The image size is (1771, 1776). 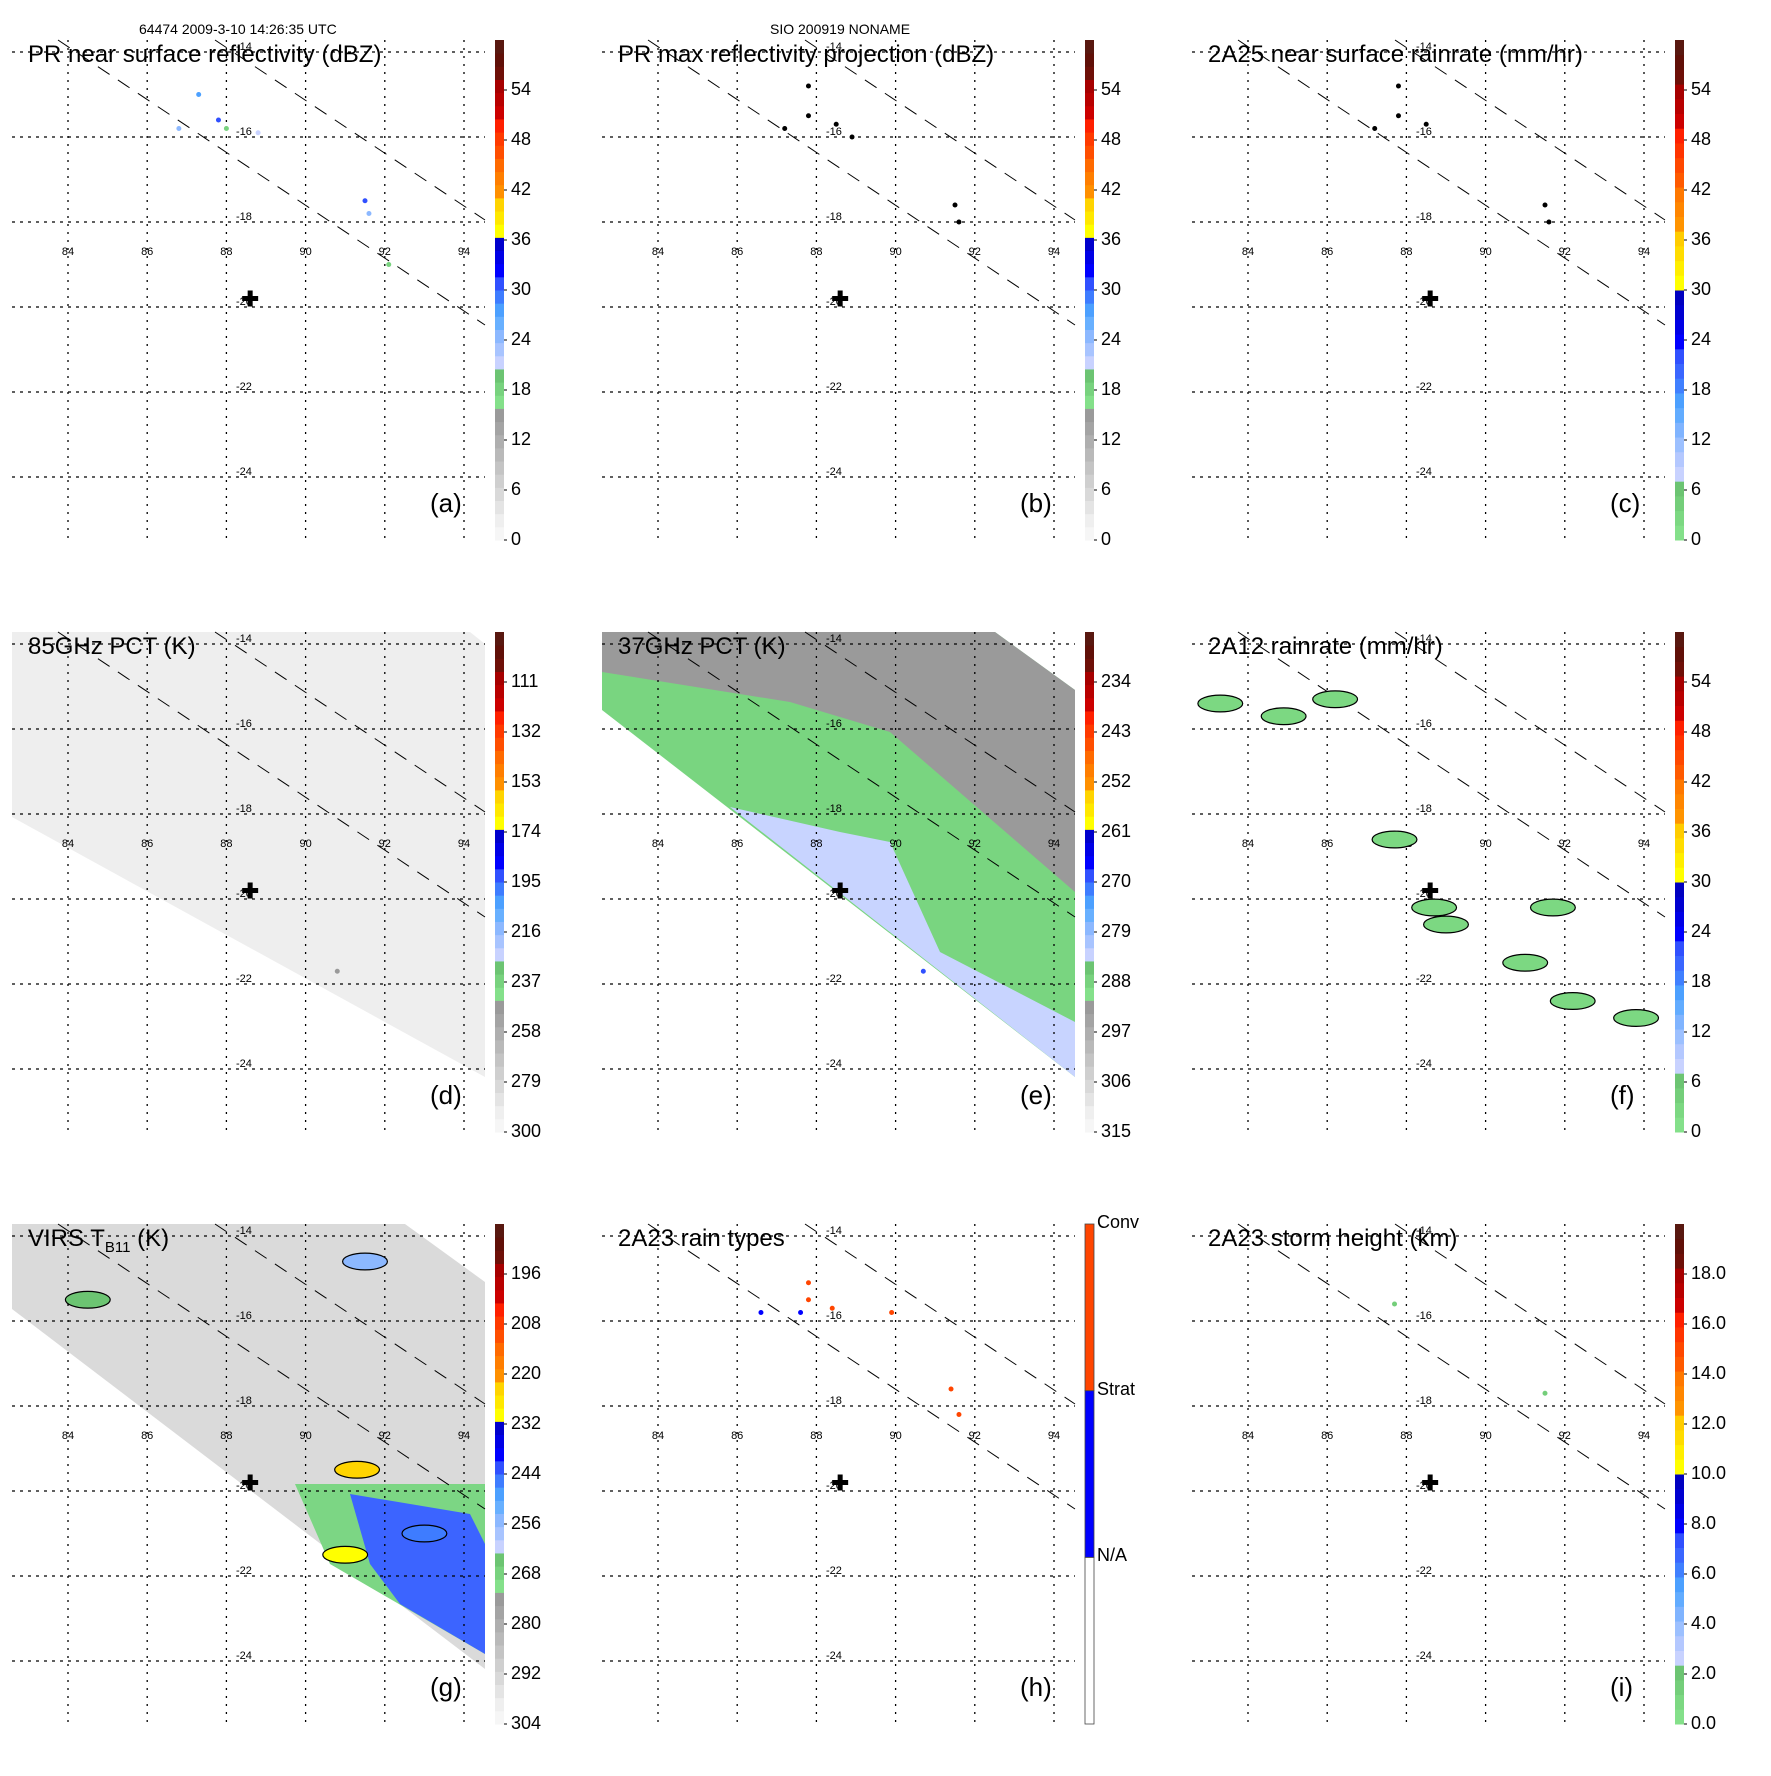 What do you see at coordinates (1704, 1723) in the screenshot?
I see `colorbar-tick-label: 0.0` at bounding box center [1704, 1723].